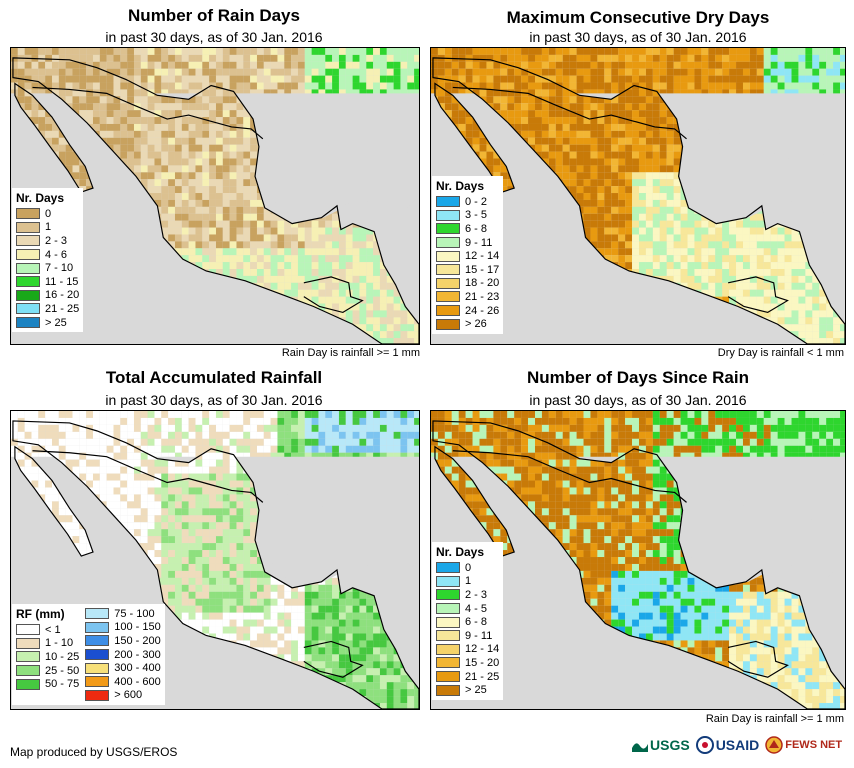 This screenshot has height=768, width=854. What do you see at coordinates (482, 296) in the screenshot?
I see `legend-label: 21 - 23` at bounding box center [482, 296].